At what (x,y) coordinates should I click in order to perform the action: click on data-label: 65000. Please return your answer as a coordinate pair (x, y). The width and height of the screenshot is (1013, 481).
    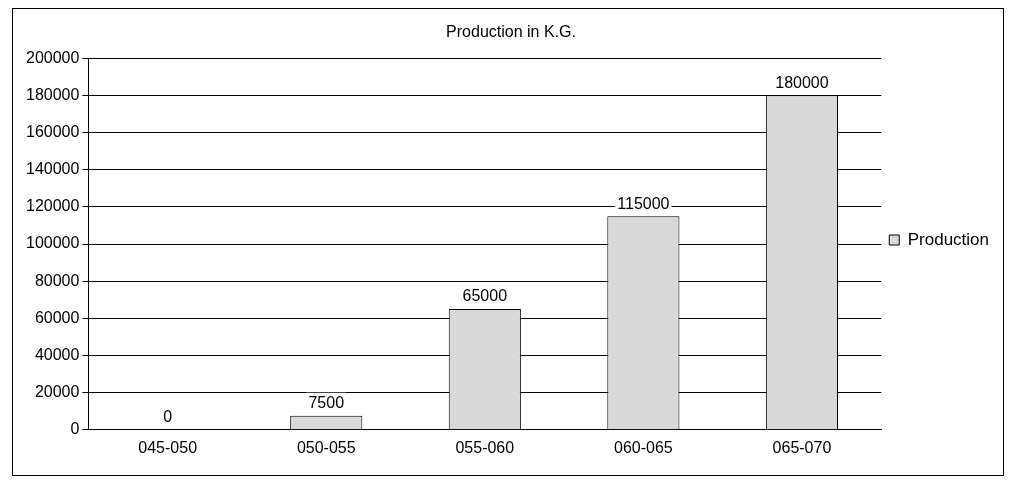
    Looking at the image, I should click on (485, 296).